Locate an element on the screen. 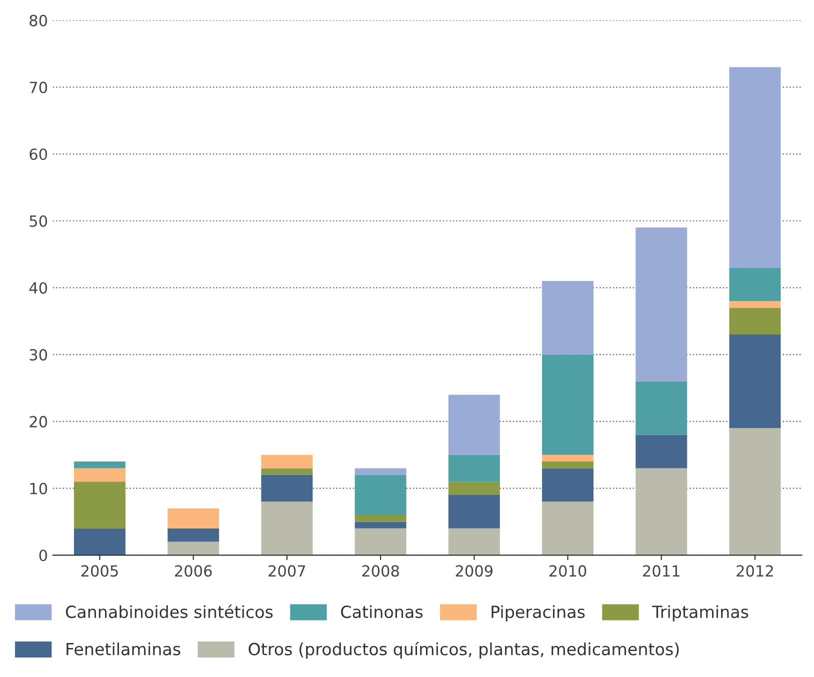  x-tick-label: 2009 is located at coordinates (474, 571).